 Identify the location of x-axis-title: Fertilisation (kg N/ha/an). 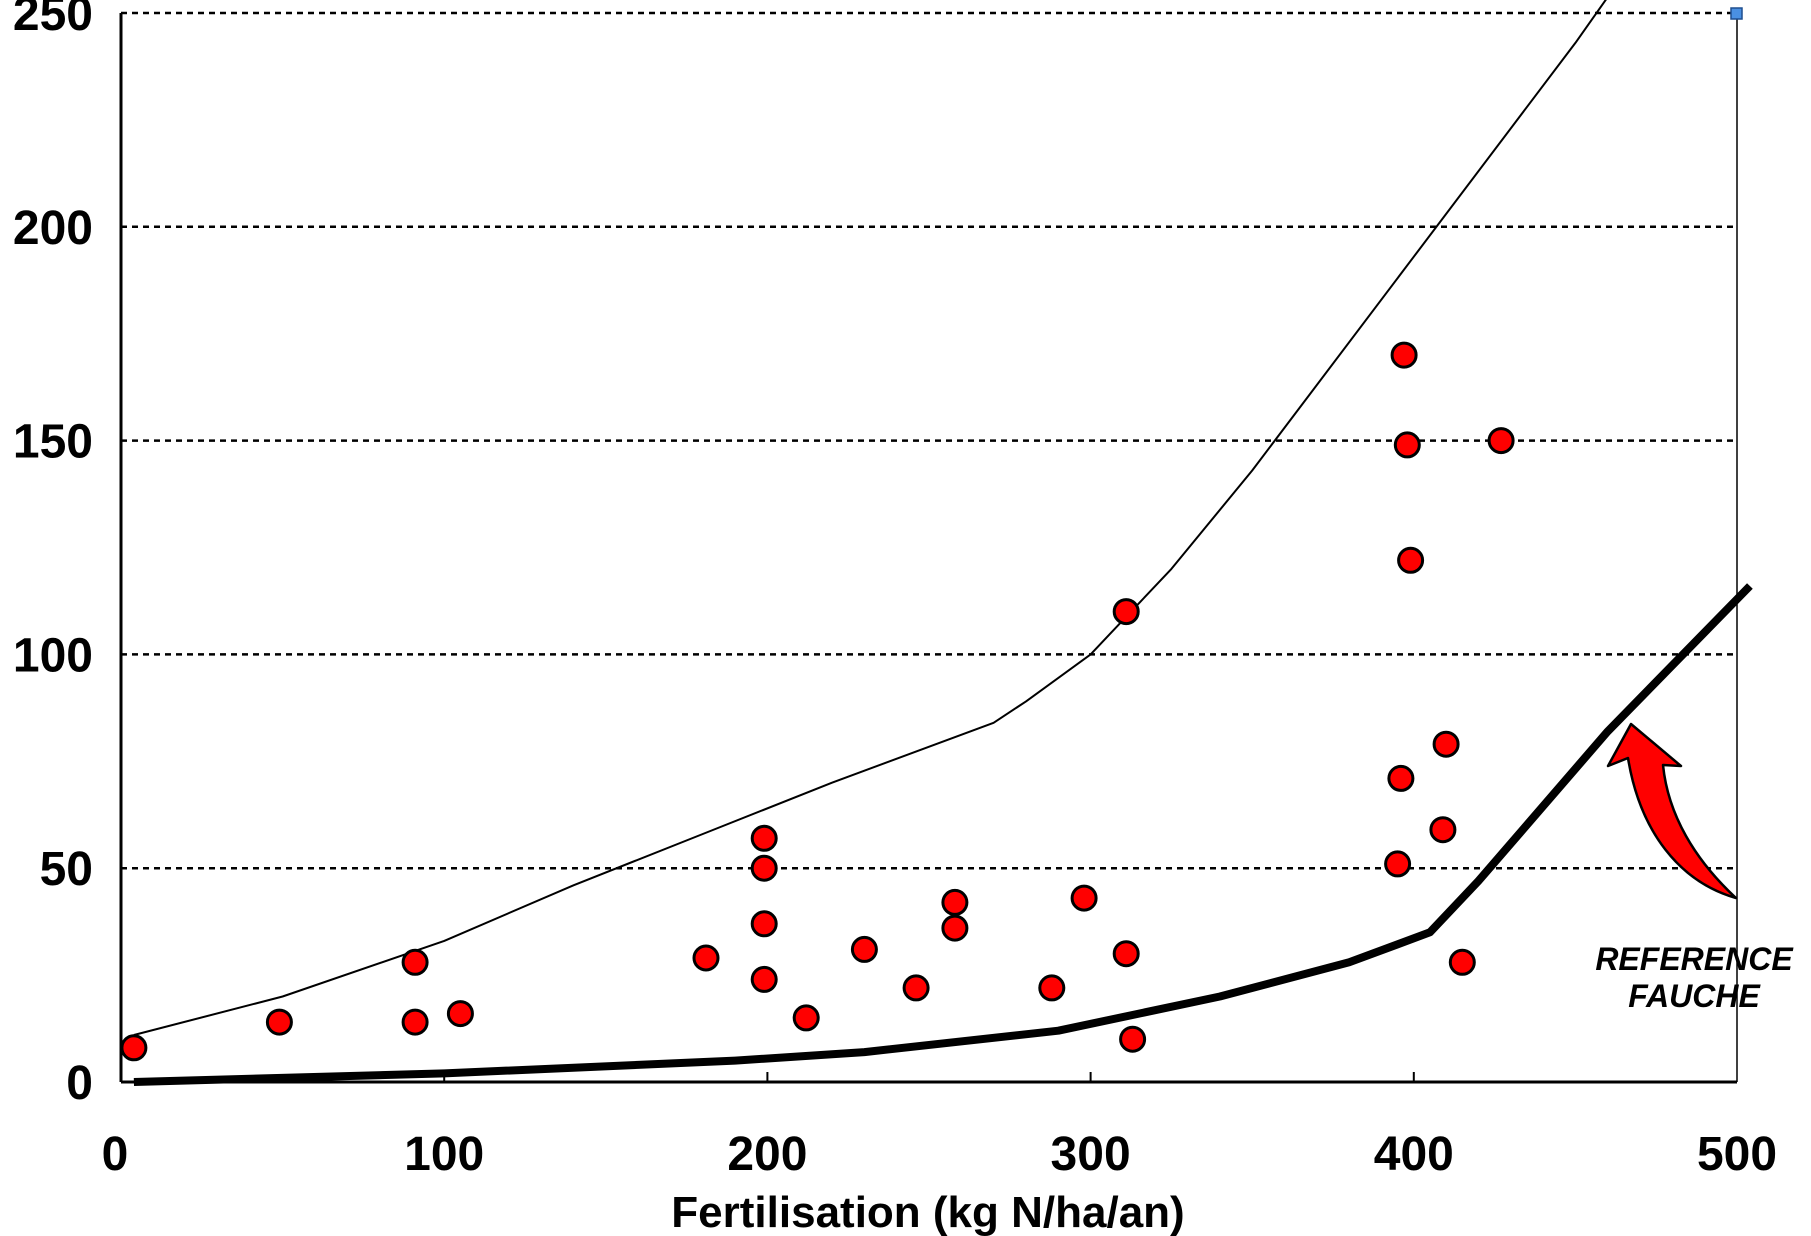
(927, 1212).